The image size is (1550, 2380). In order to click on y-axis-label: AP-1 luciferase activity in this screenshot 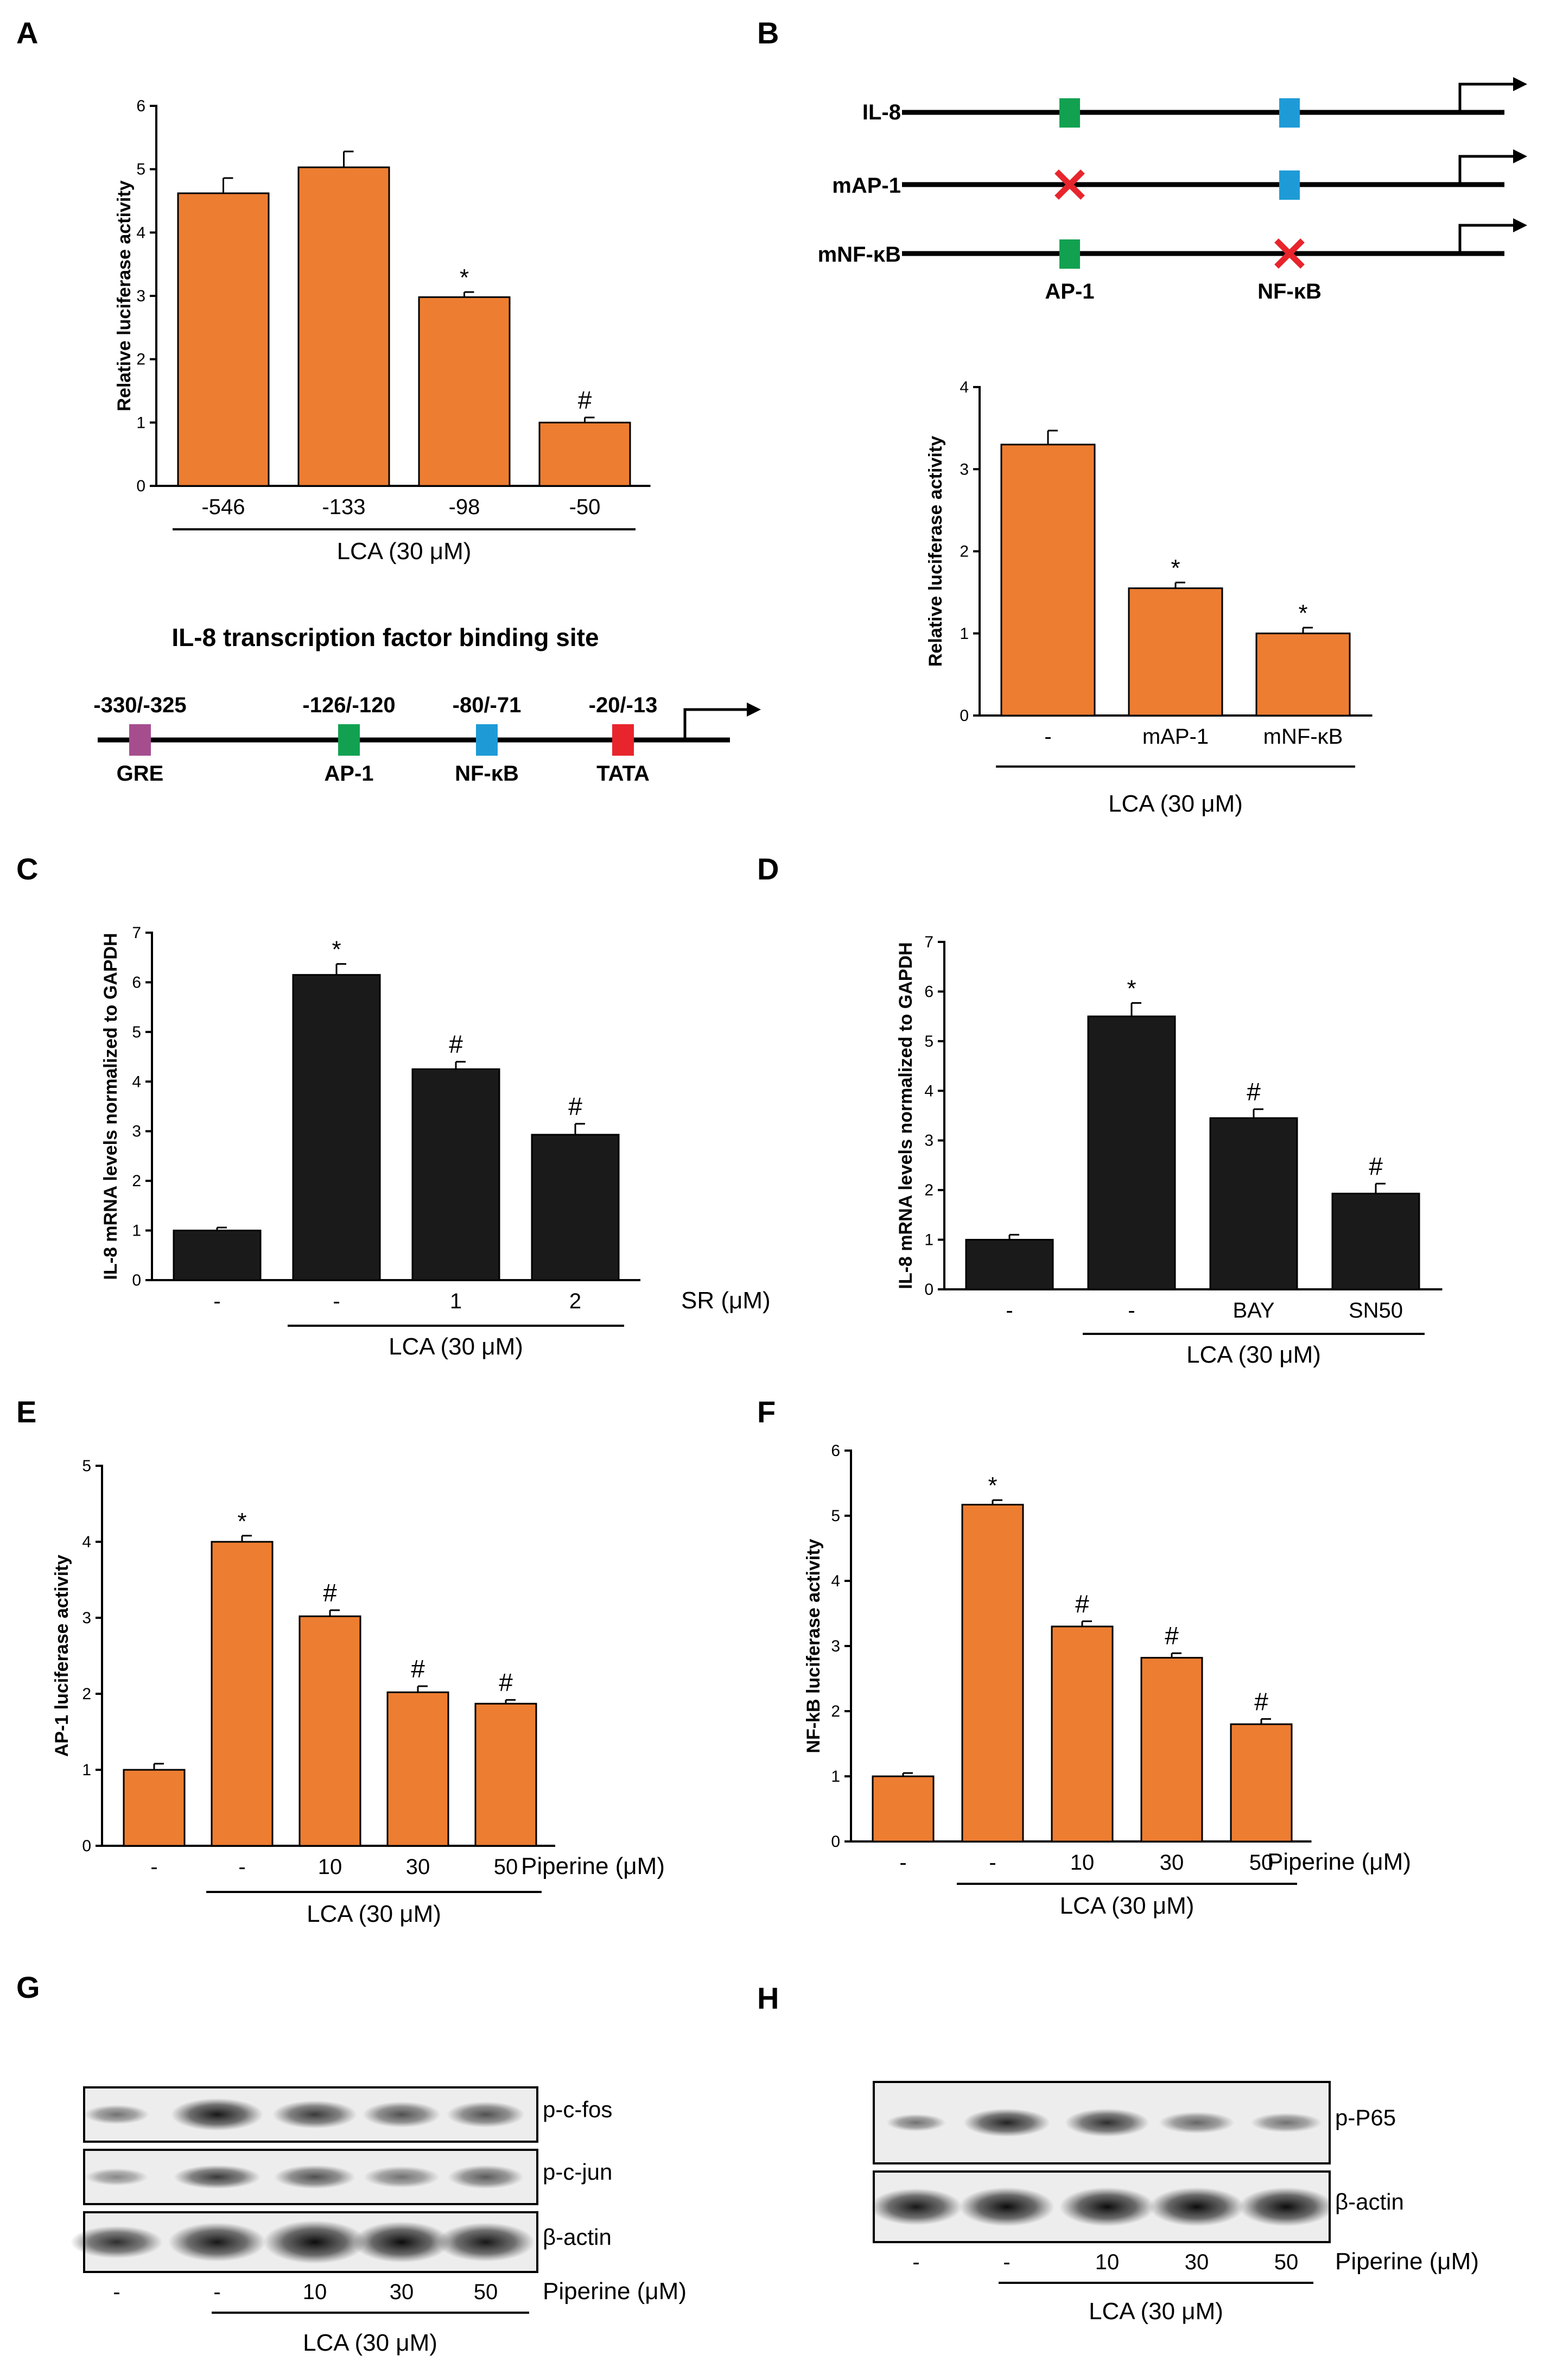, I will do `click(62, 1656)`.